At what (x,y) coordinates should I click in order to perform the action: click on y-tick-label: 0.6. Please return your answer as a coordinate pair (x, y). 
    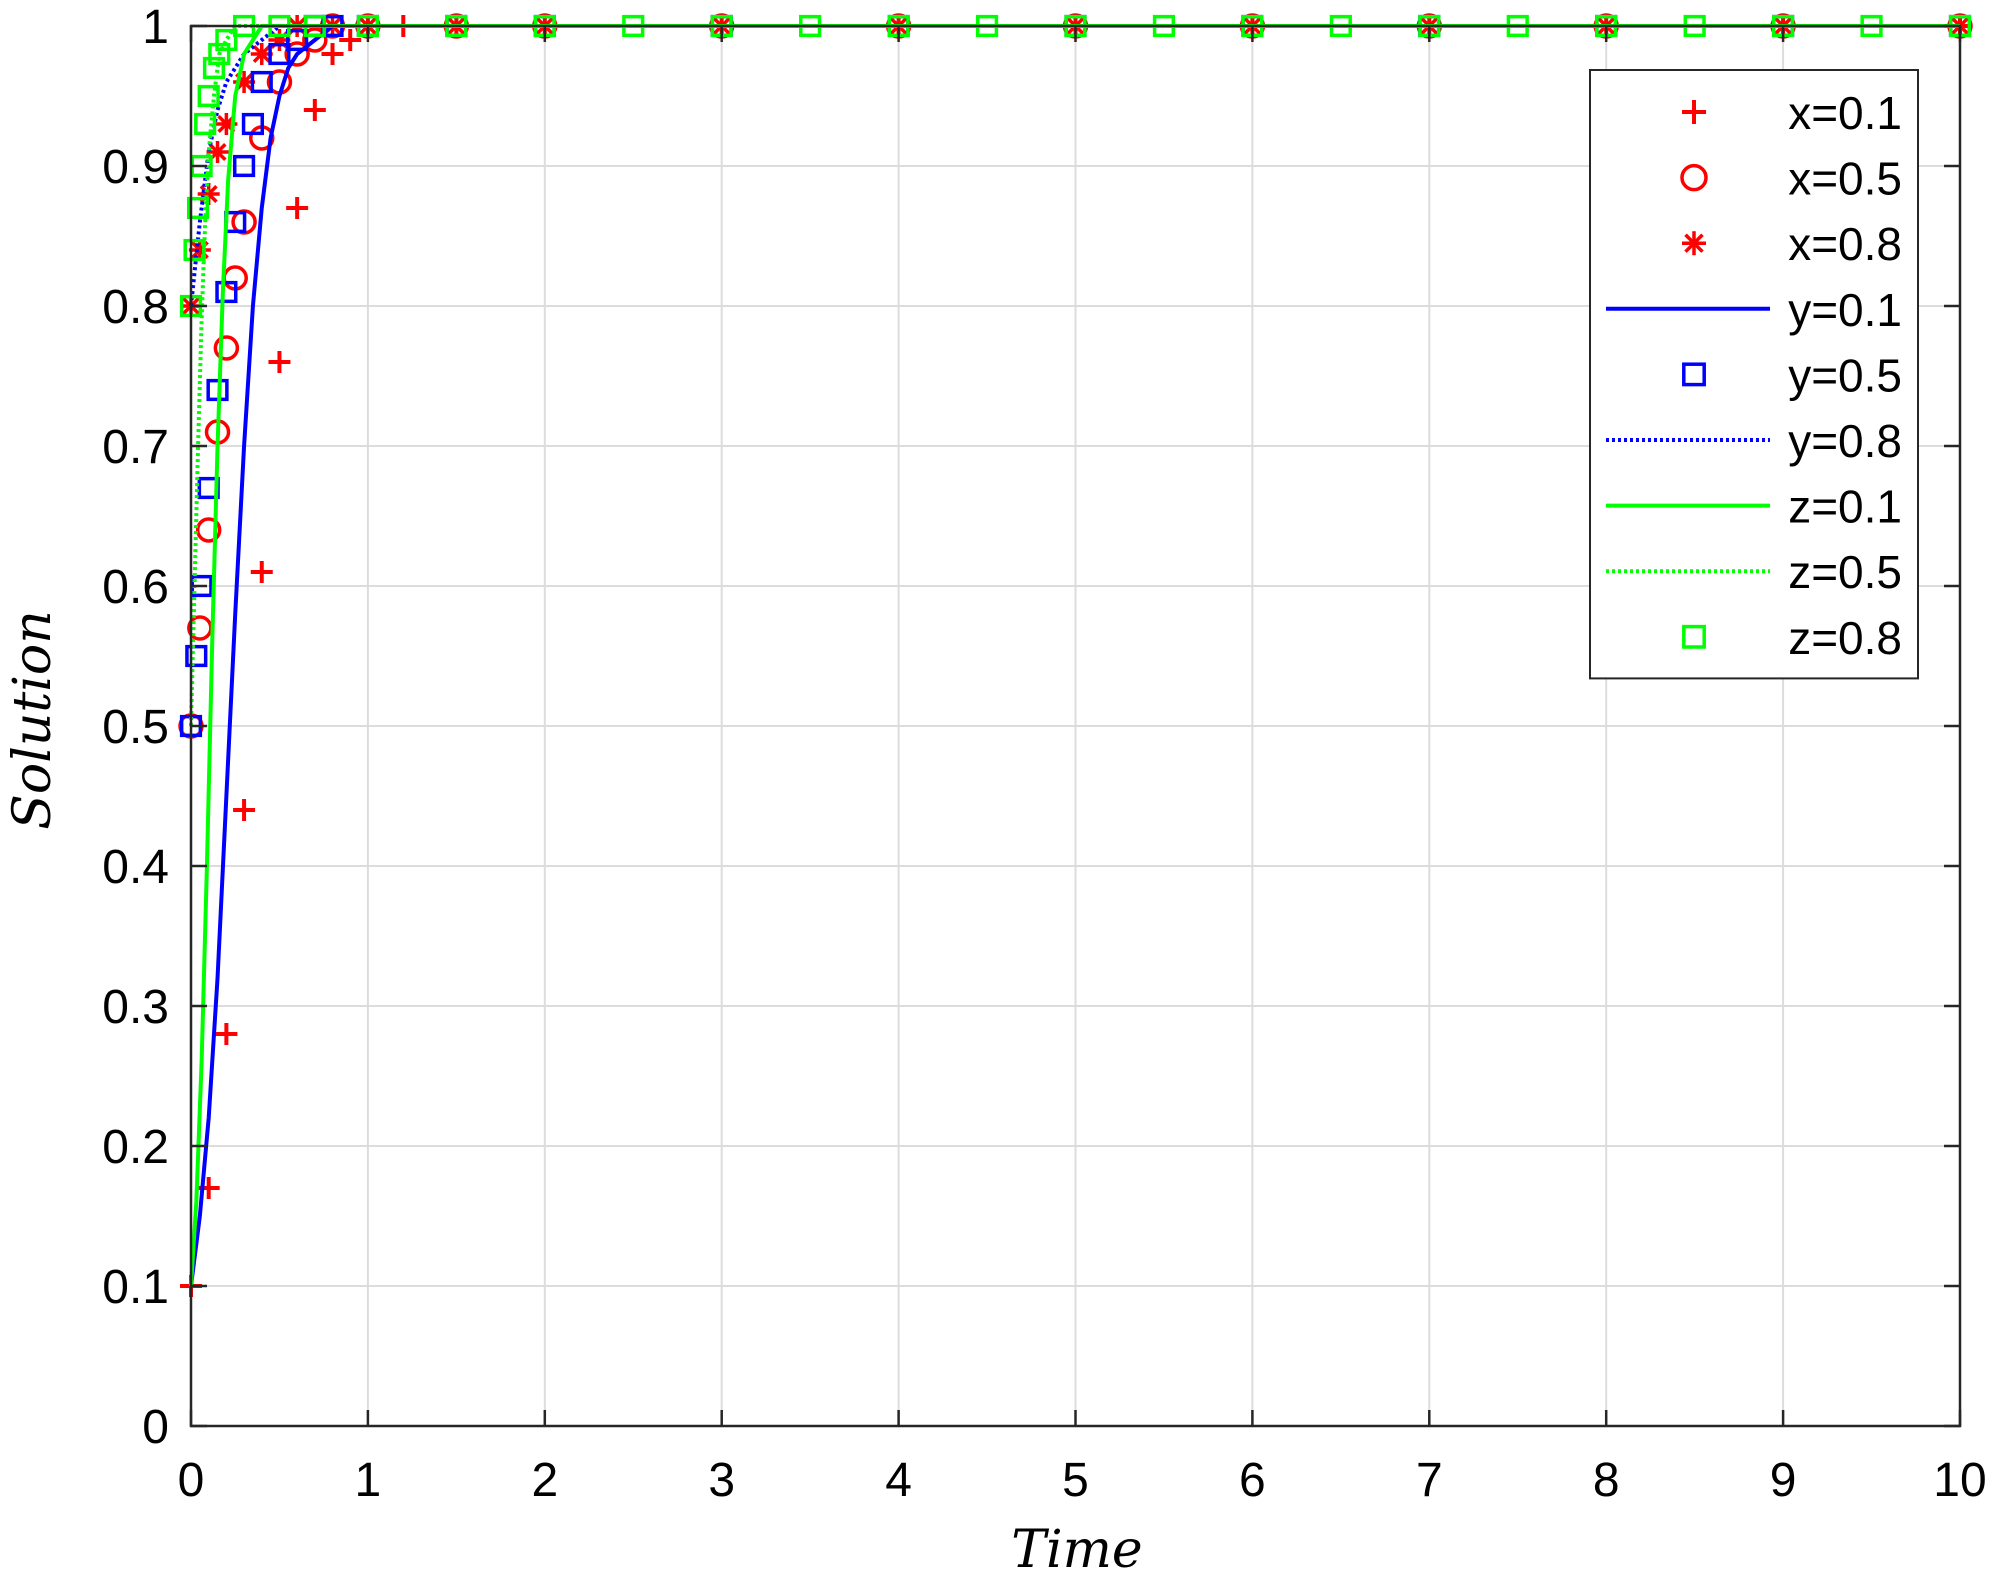
    Looking at the image, I should click on (135, 587).